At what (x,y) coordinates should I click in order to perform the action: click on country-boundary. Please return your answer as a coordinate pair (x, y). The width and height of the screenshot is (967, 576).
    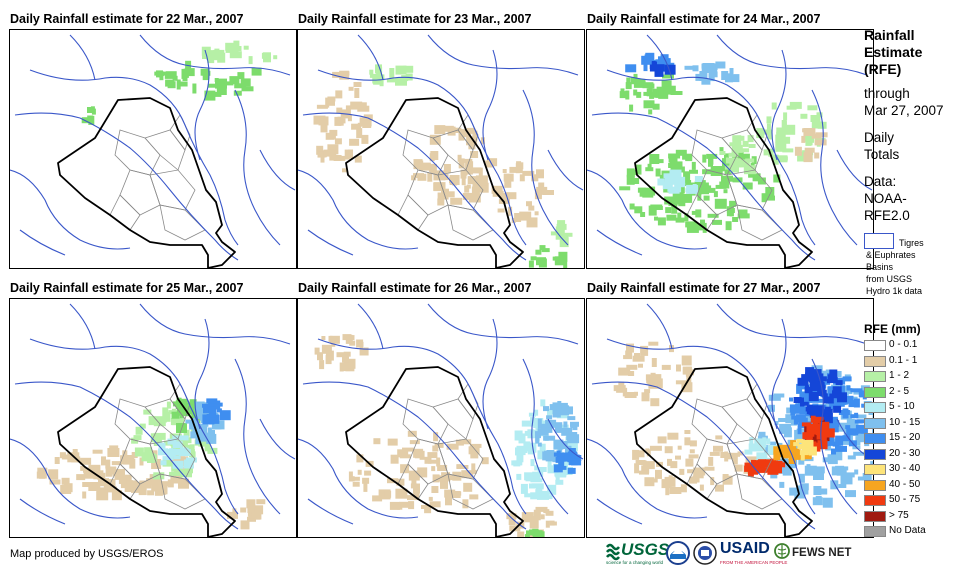
    Looking at the image, I should click on (434, 451).